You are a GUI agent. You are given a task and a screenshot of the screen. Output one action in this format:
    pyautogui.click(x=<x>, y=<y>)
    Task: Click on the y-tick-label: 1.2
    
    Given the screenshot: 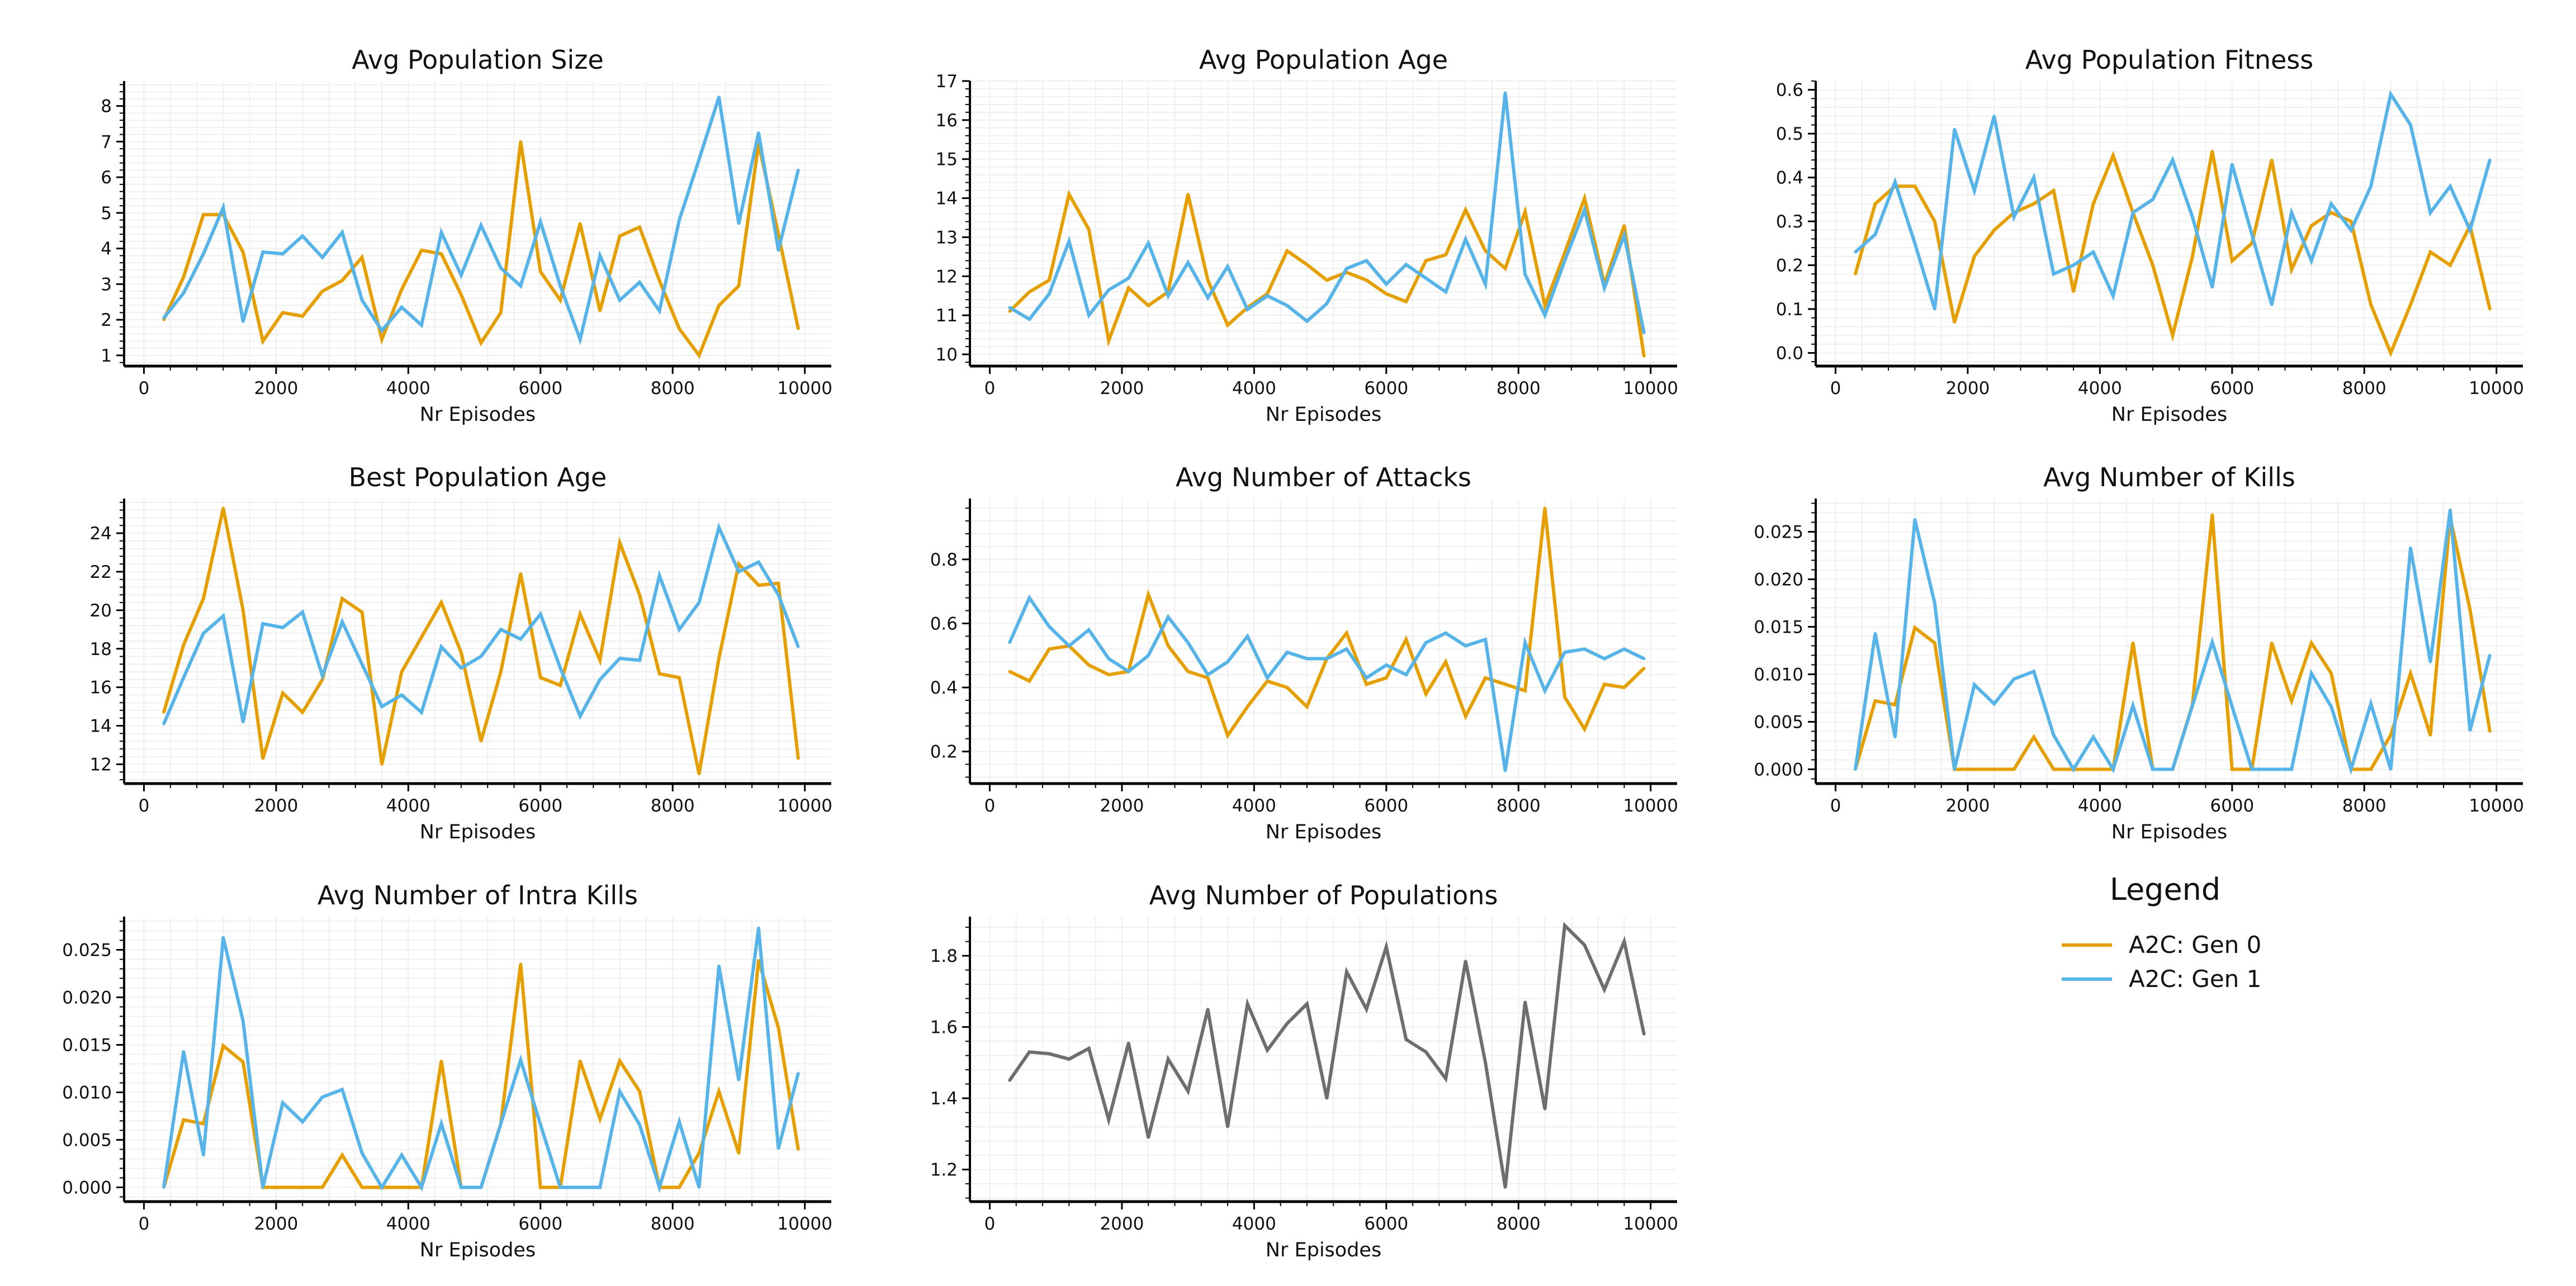 What is the action you would take?
    pyautogui.click(x=944, y=1170)
    